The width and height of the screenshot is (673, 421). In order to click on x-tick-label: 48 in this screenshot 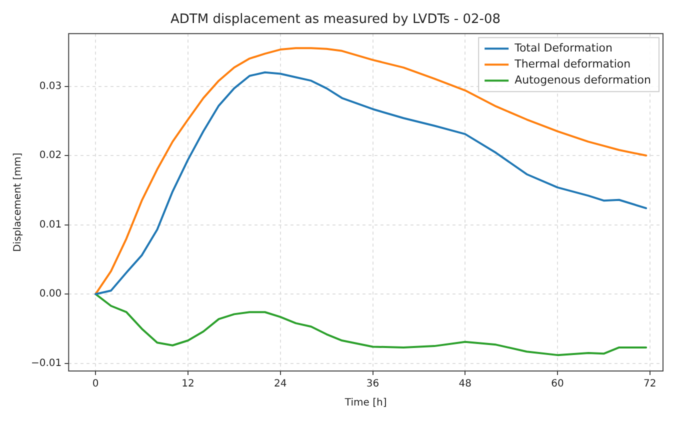, I will do `click(465, 384)`.